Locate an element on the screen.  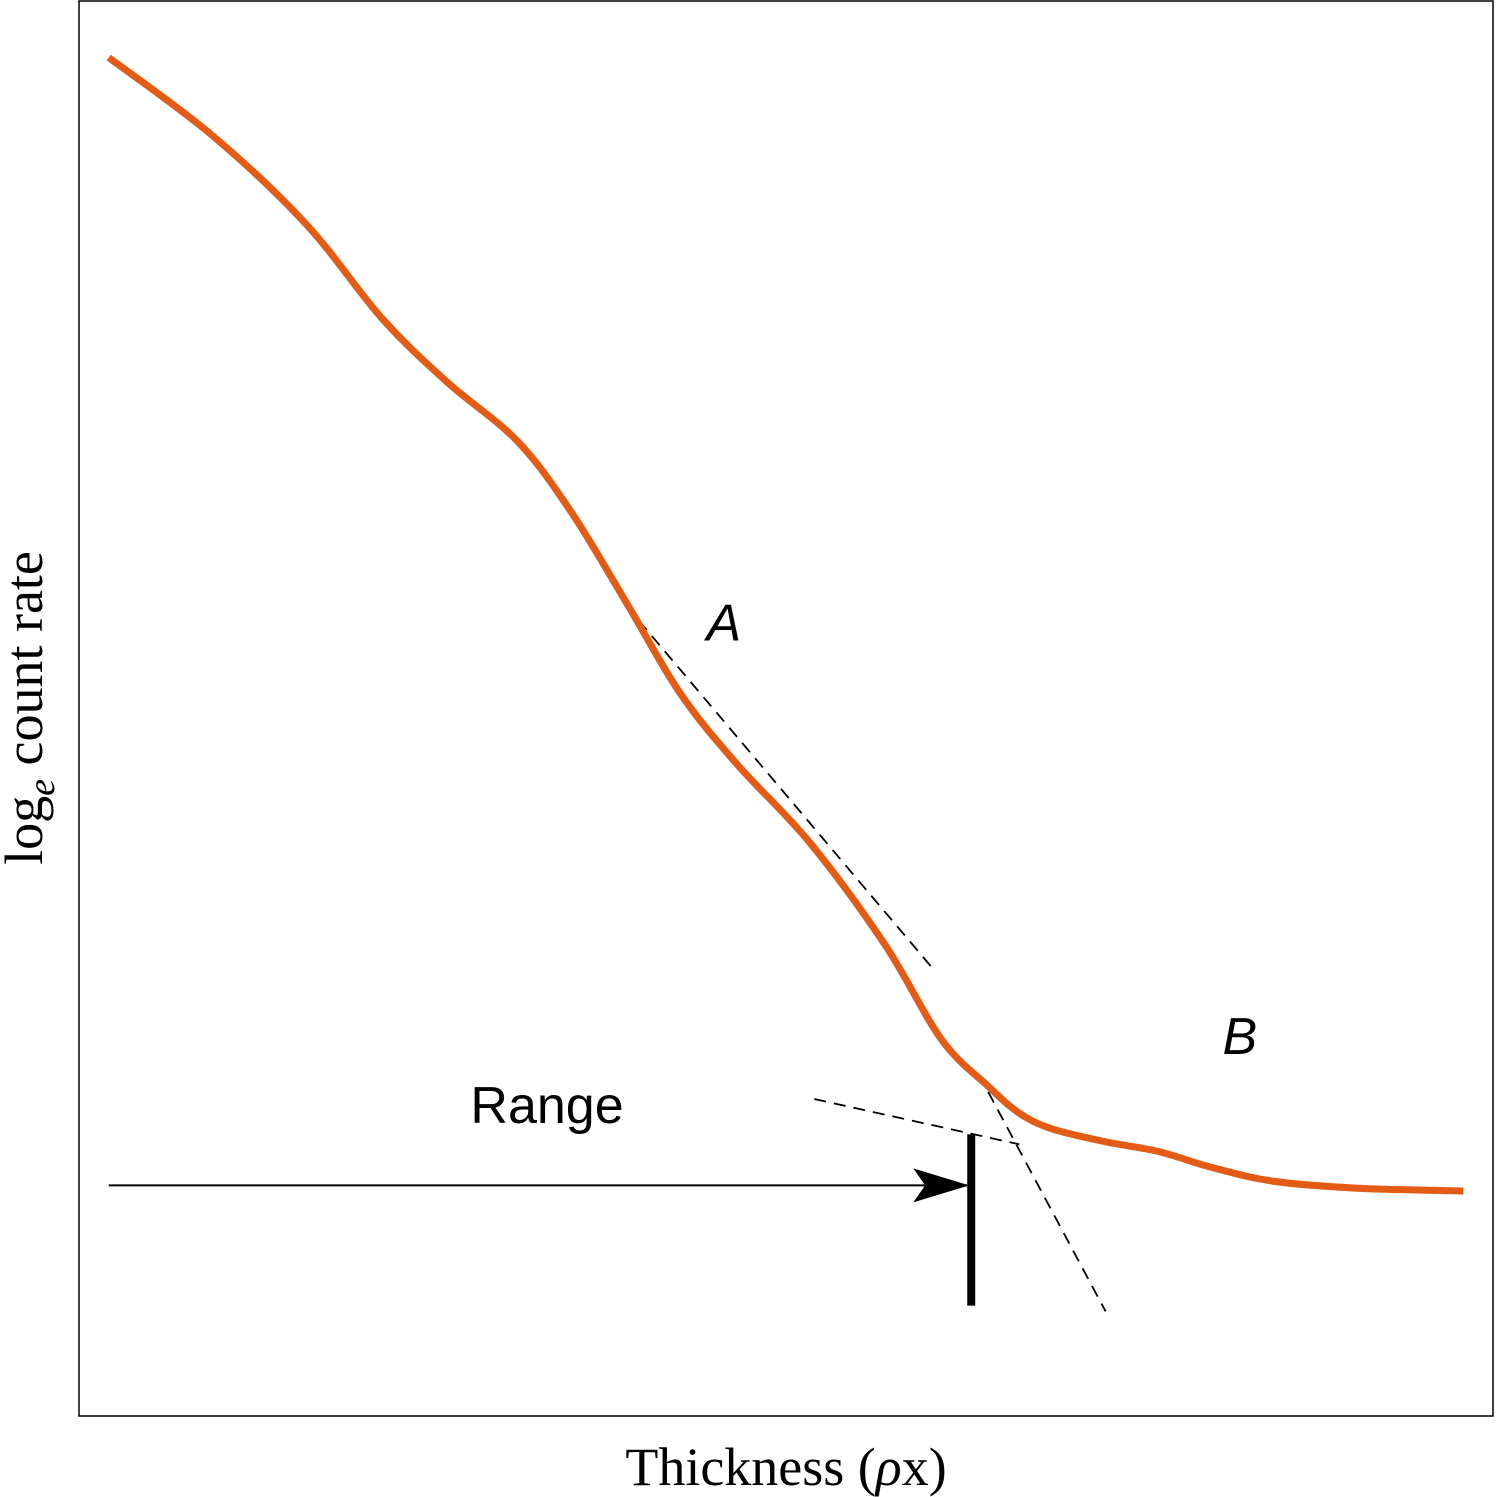
range-arrowhead is located at coordinates (941, 1185).